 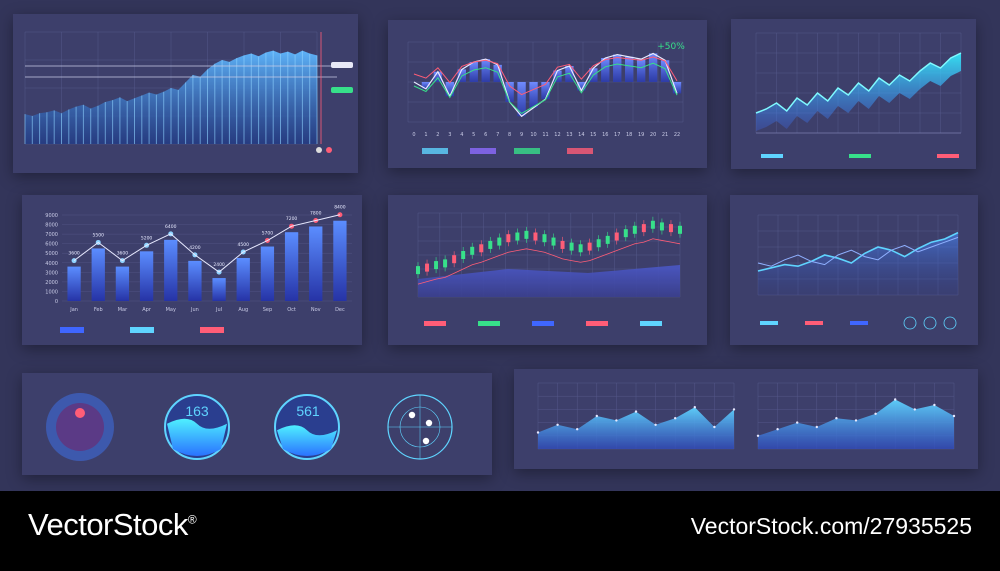 I want to click on x-tick-label: 16, so click(x=605, y=135).